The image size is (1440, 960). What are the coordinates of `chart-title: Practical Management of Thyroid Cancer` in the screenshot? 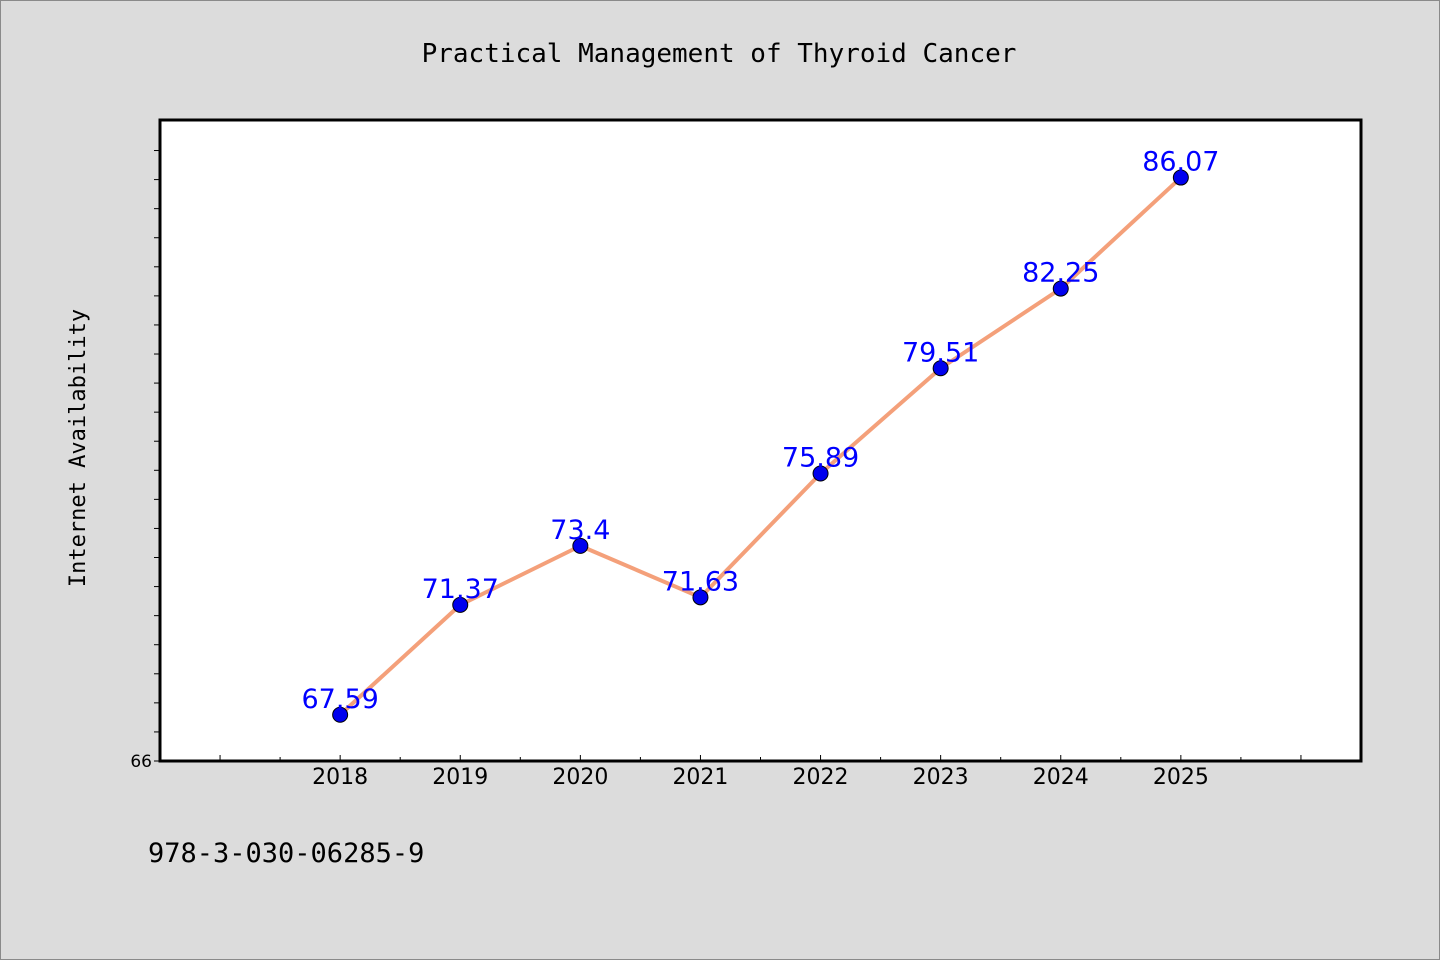 It's located at (719, 54).